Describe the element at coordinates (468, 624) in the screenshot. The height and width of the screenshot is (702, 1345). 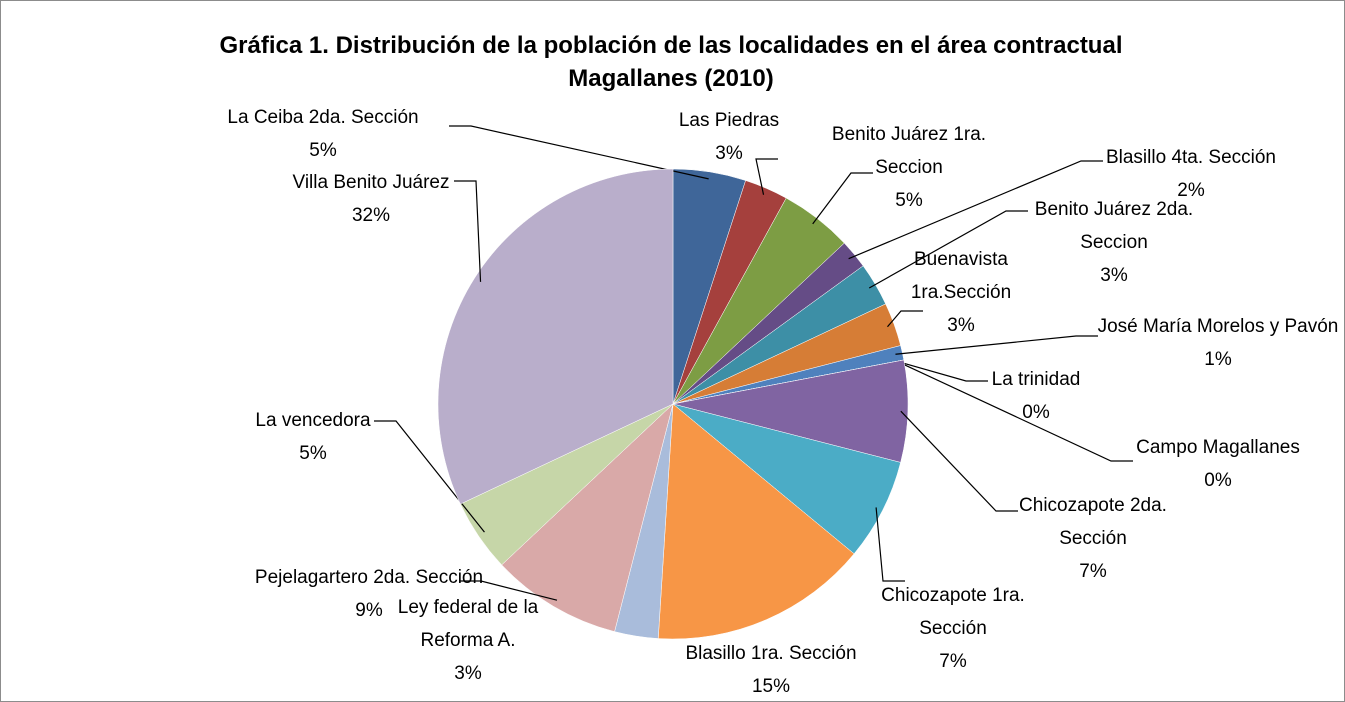
I see `slice-label: Ley federal de la Reforma A.` at that location.